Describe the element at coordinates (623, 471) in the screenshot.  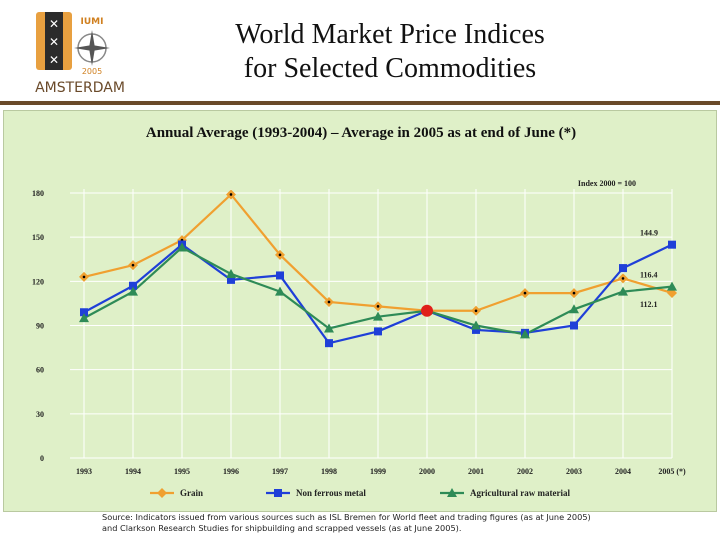
I see `x-tick-label: 2004` at that location.